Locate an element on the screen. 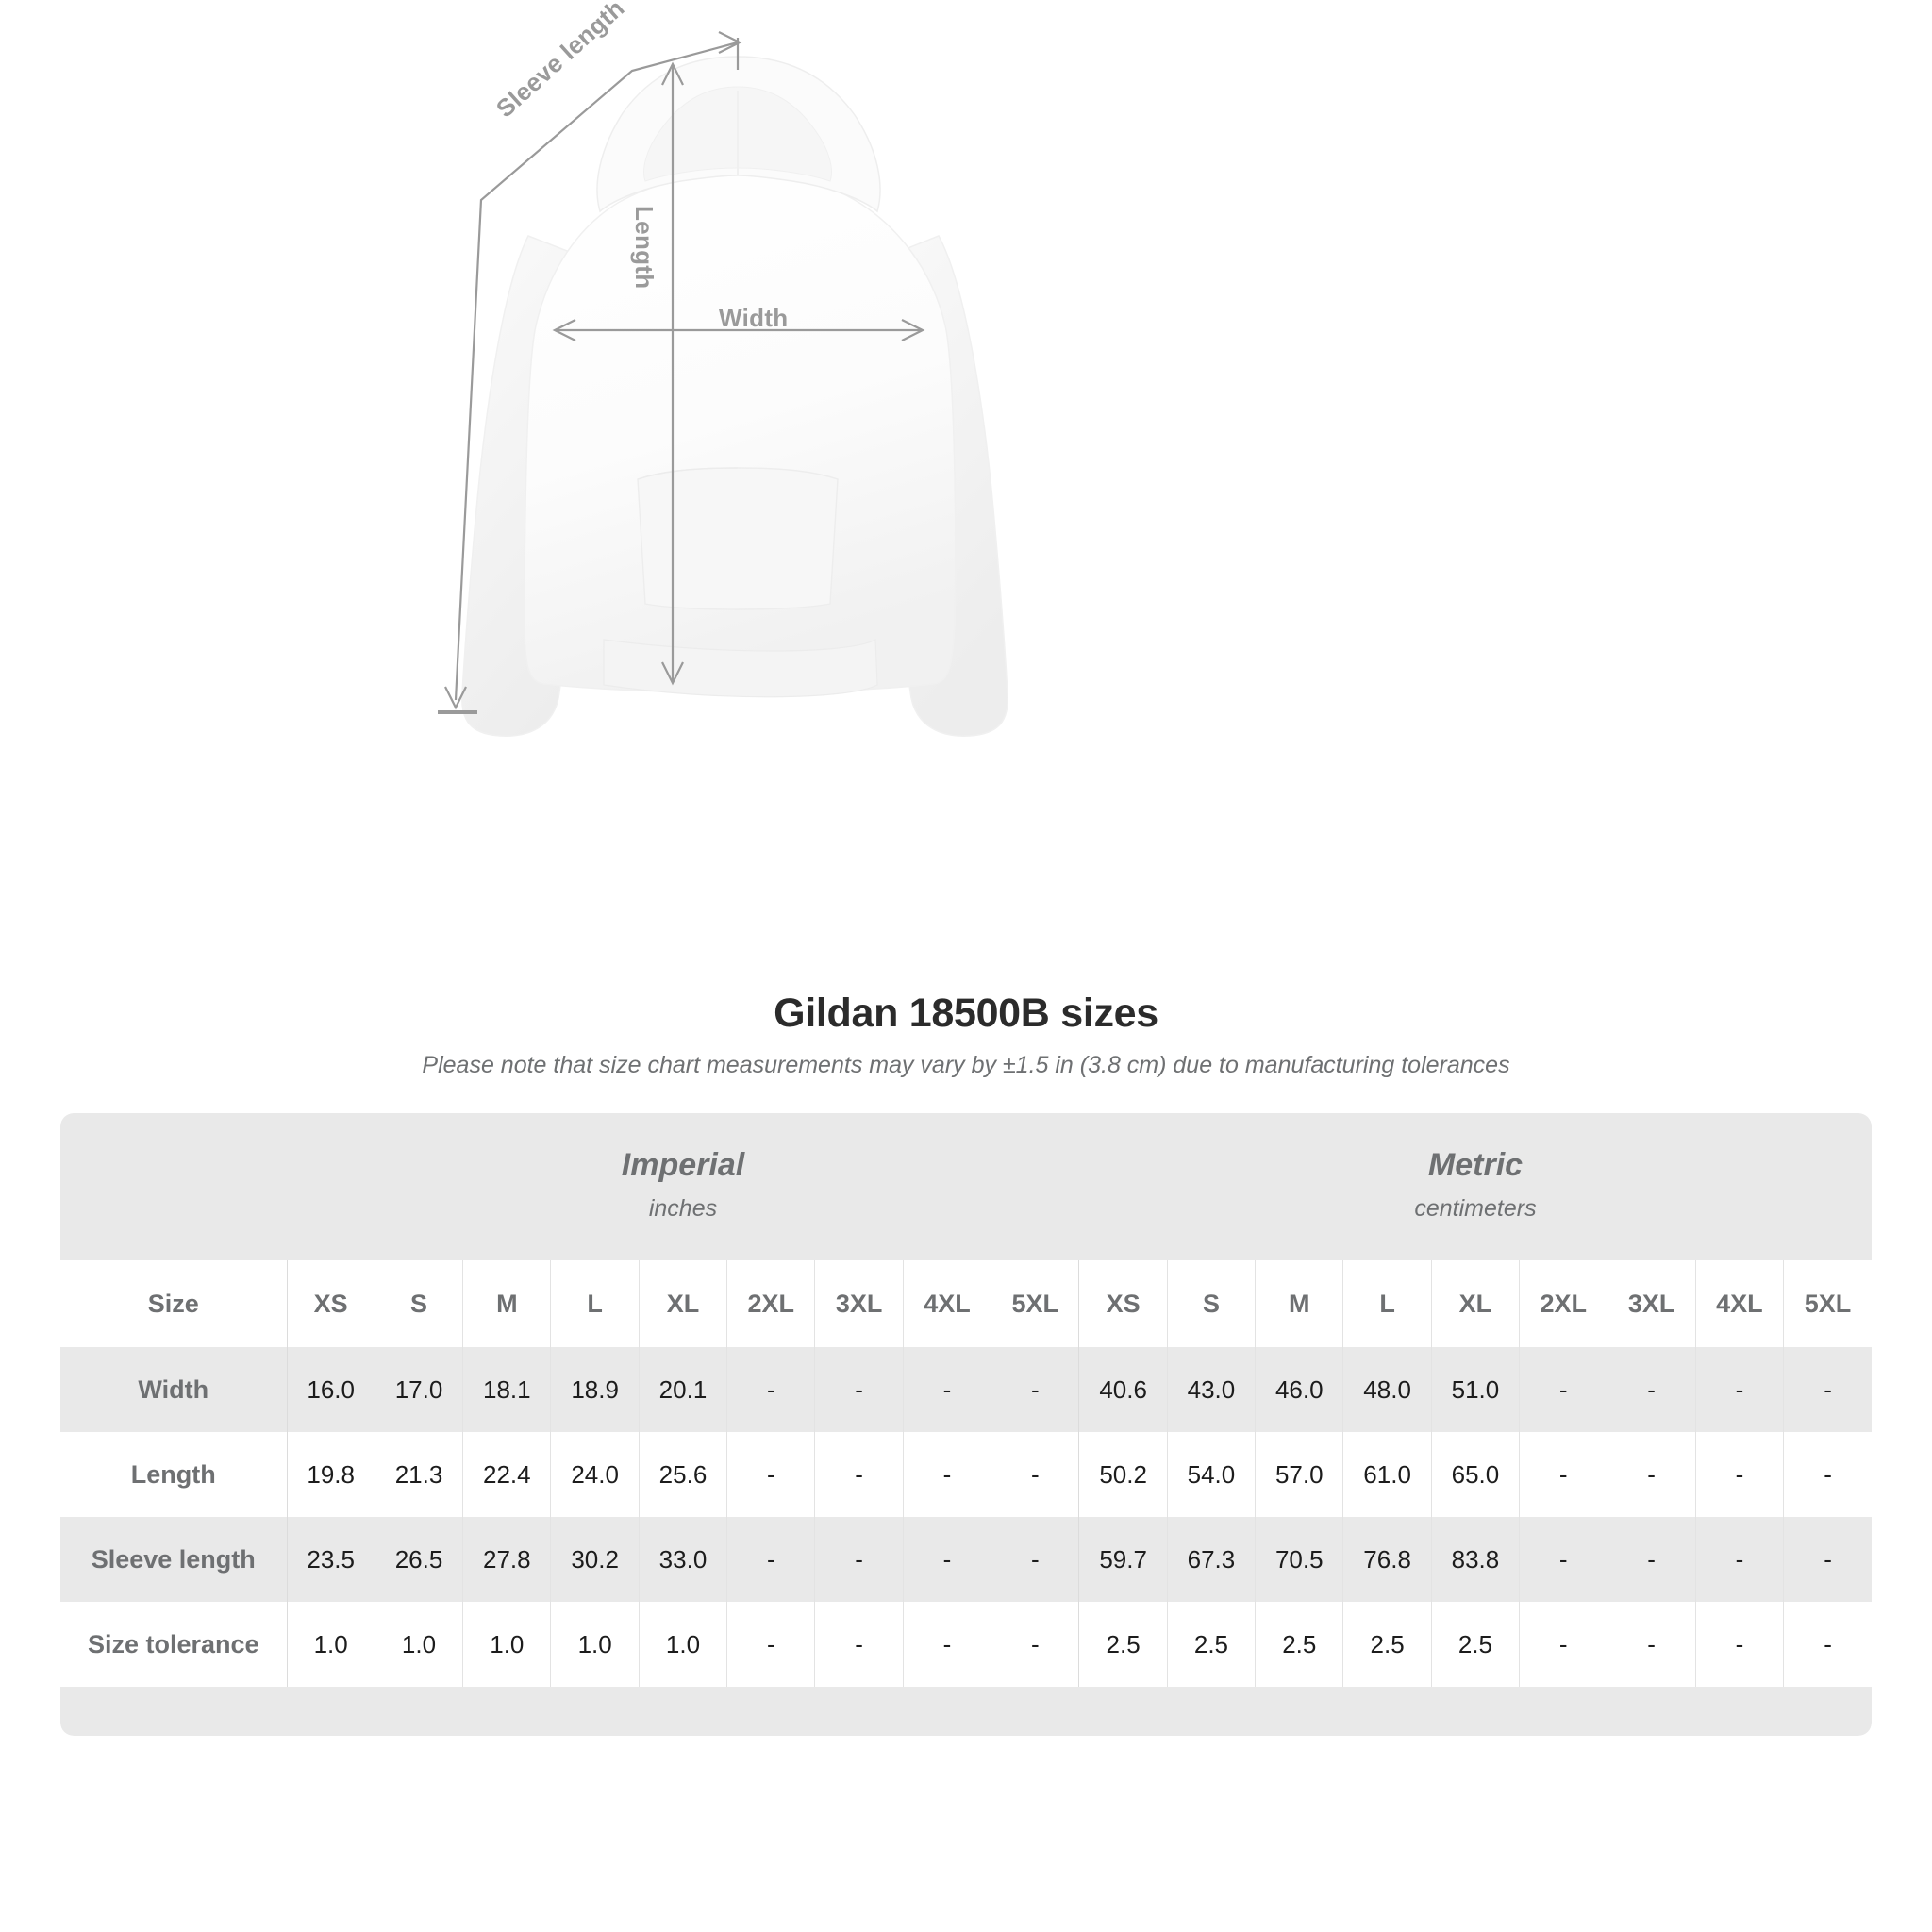 This screenshot has width=1932, height=1932. cell-sleeve-length-metric-l: 76.8 is located at coordinates (1387, 1559).